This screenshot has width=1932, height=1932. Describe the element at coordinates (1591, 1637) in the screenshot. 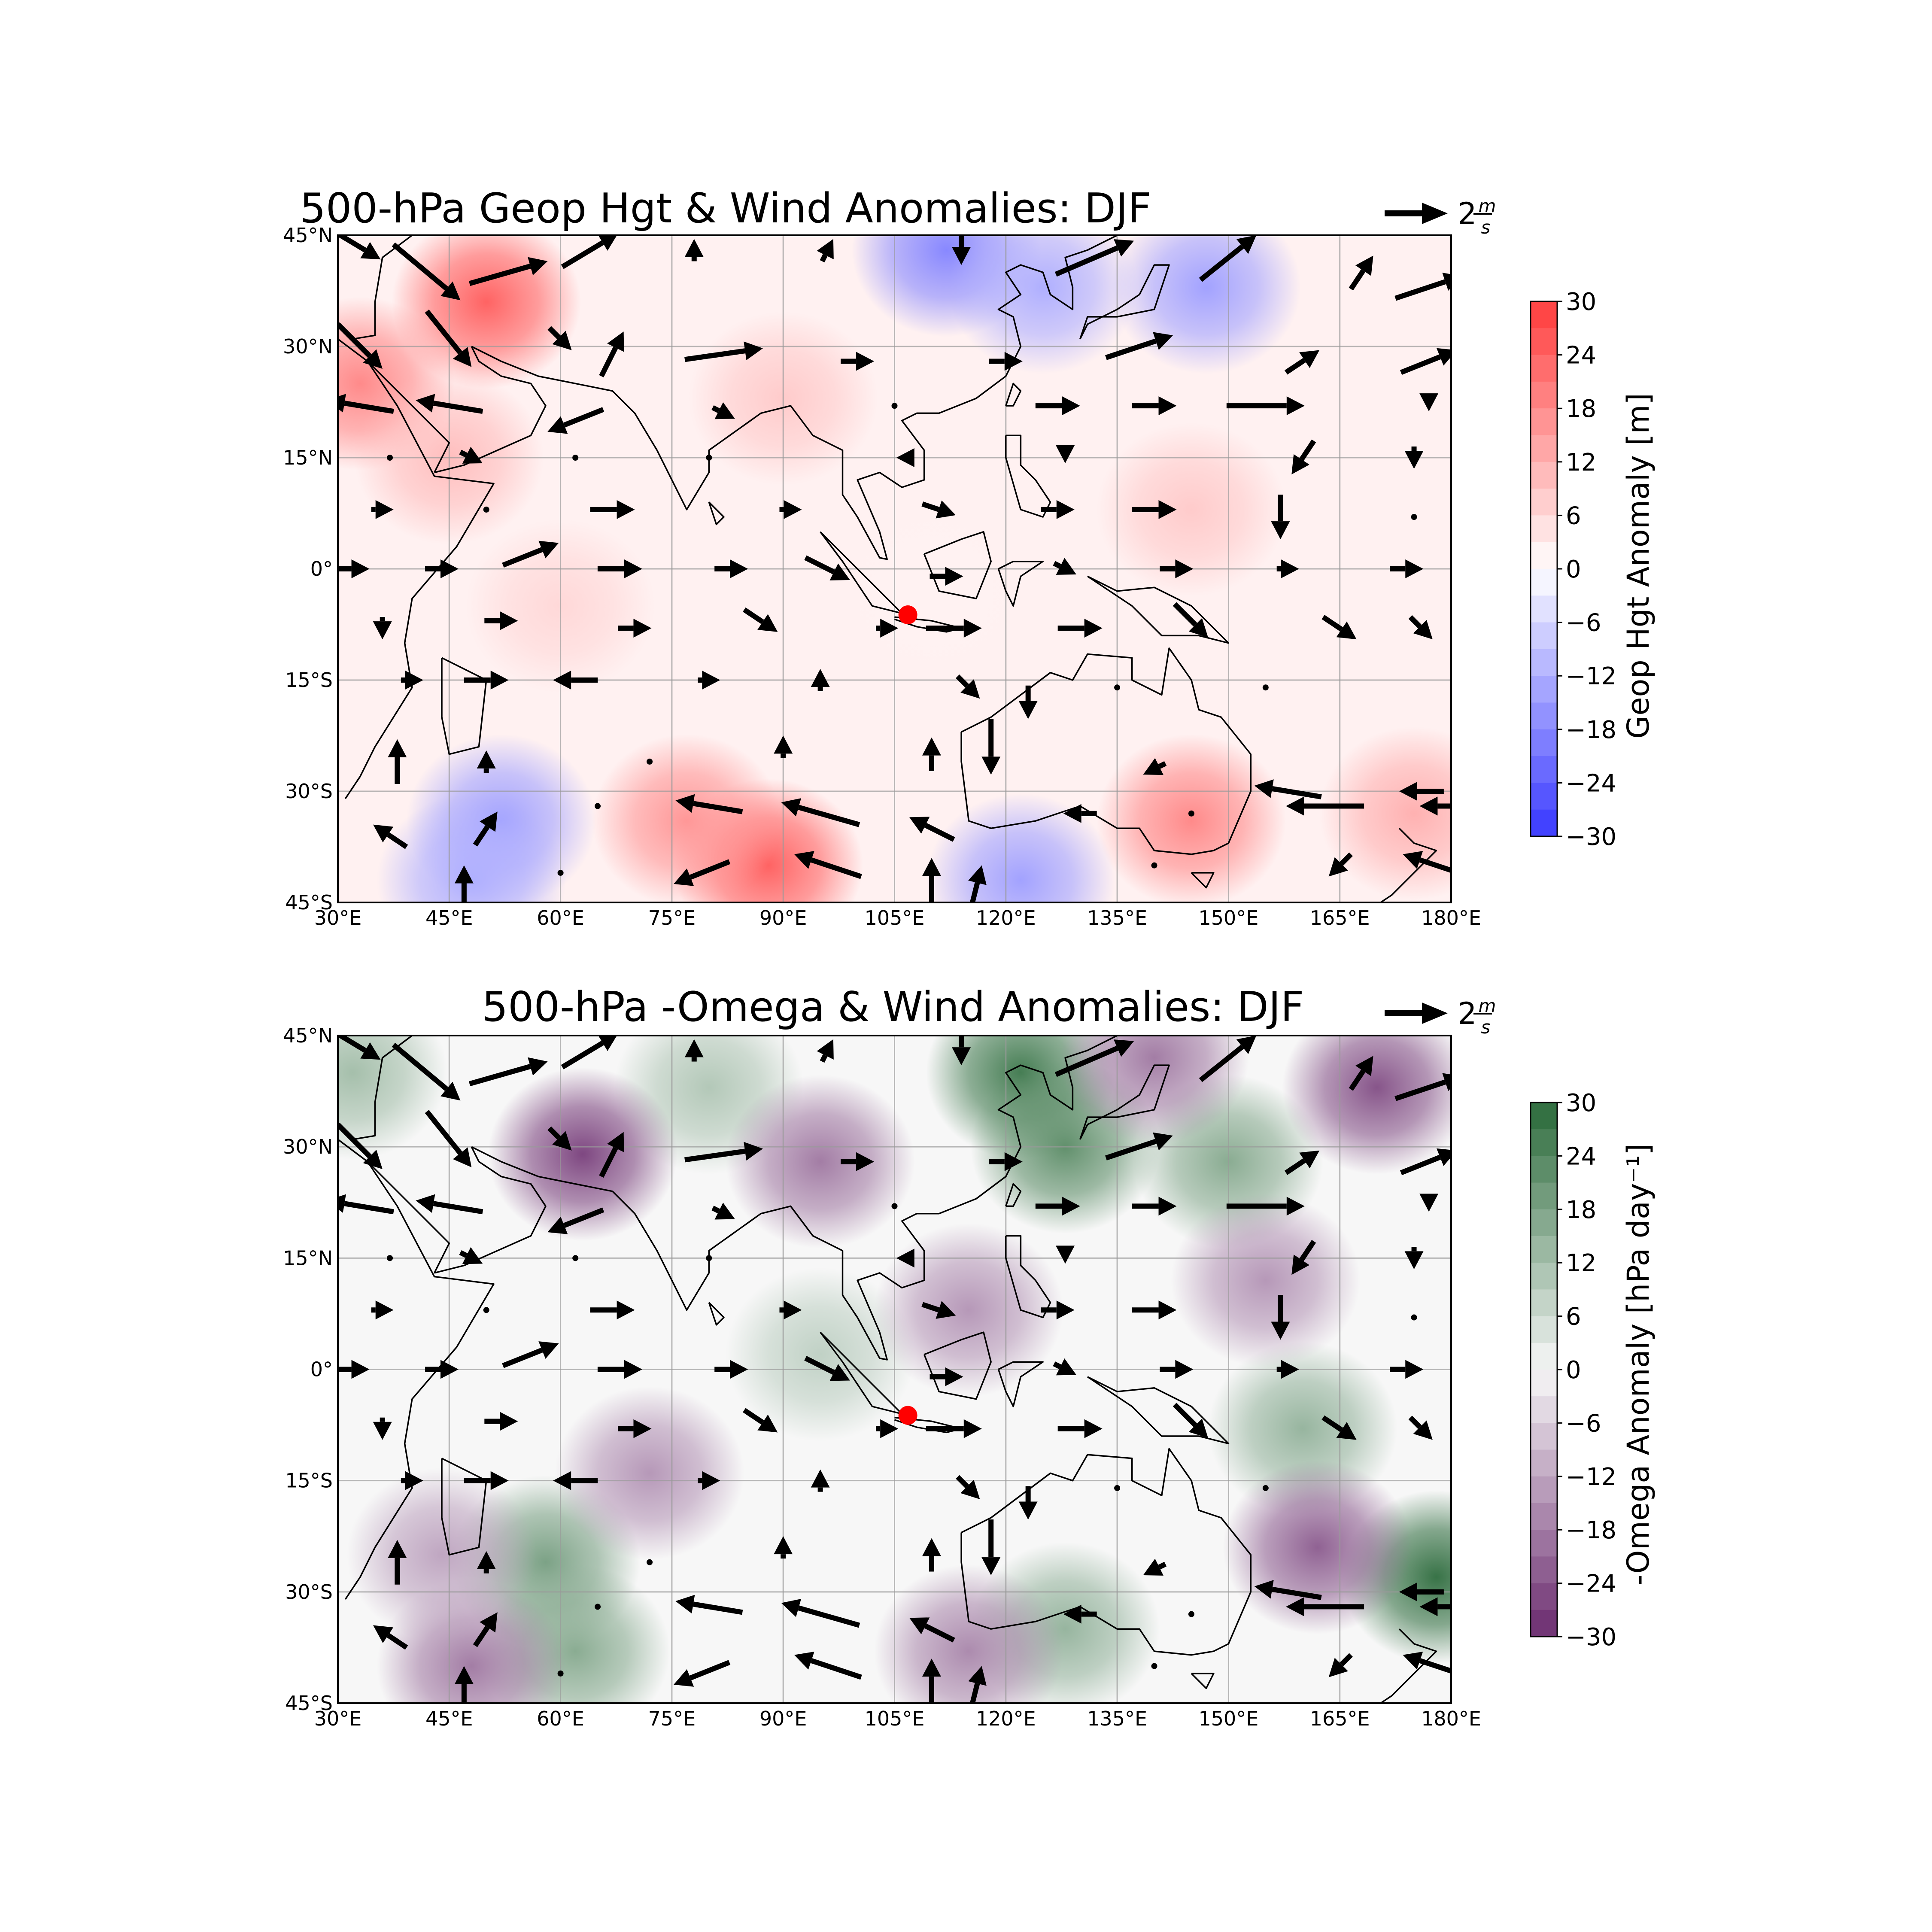

I see `colorbar-tick-label: −30` at that location.